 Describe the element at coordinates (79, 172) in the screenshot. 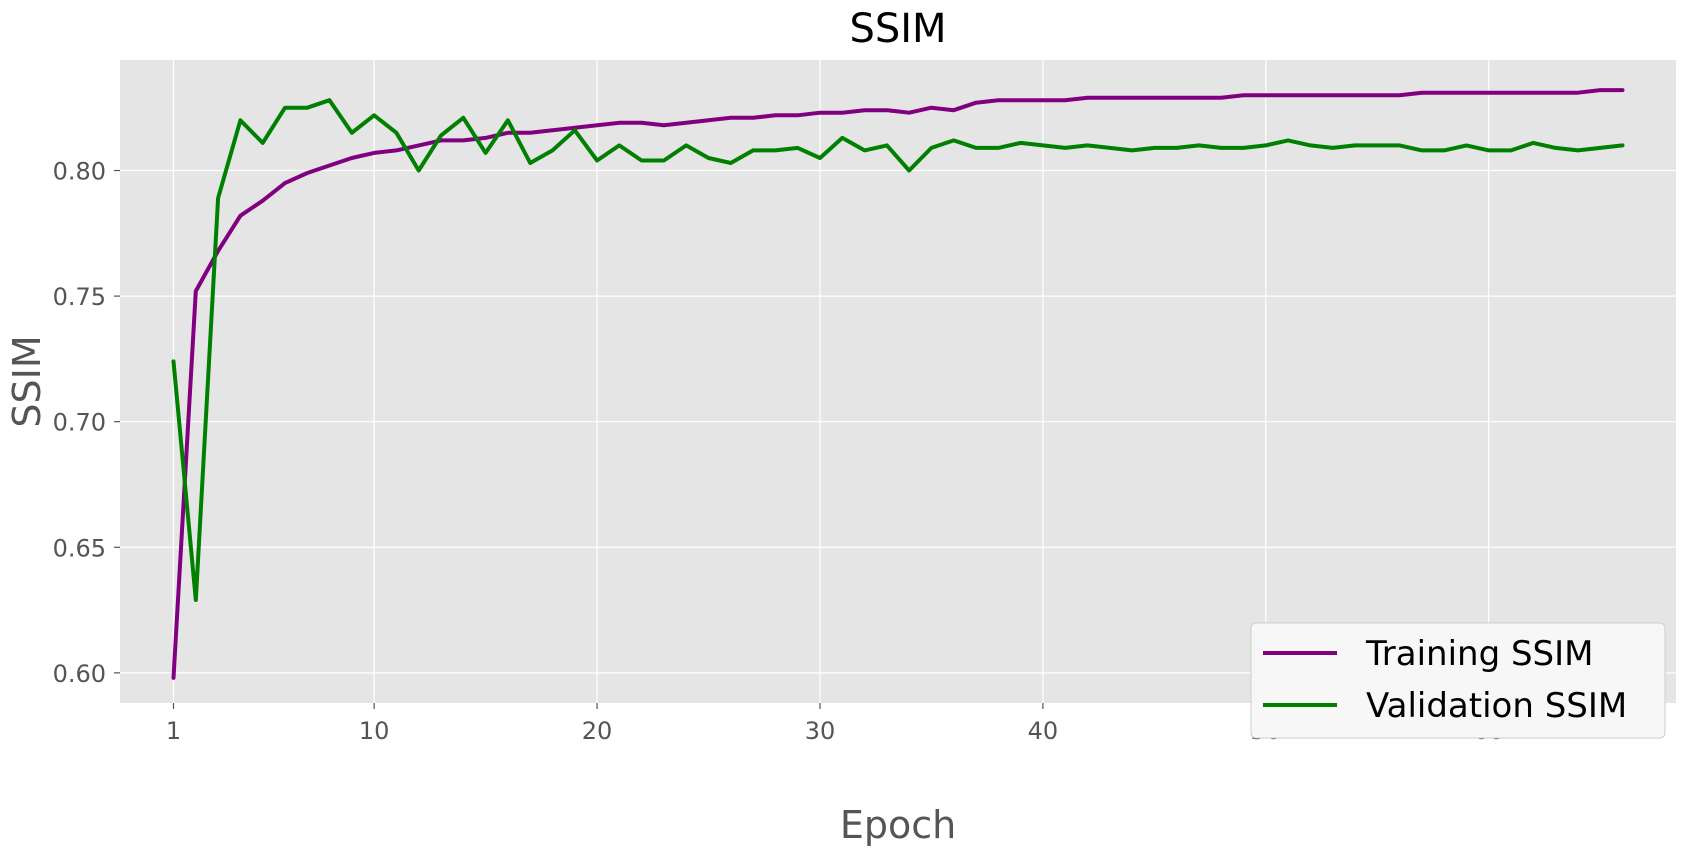

I see `y-tick-label: 0.80` at that location.